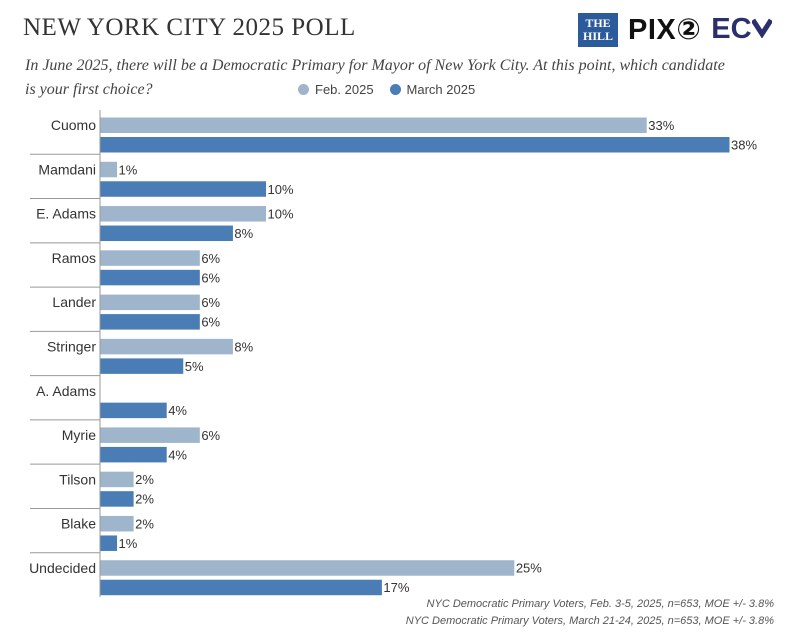  I want to click on category-label: A. Adams, so click(66, 391).